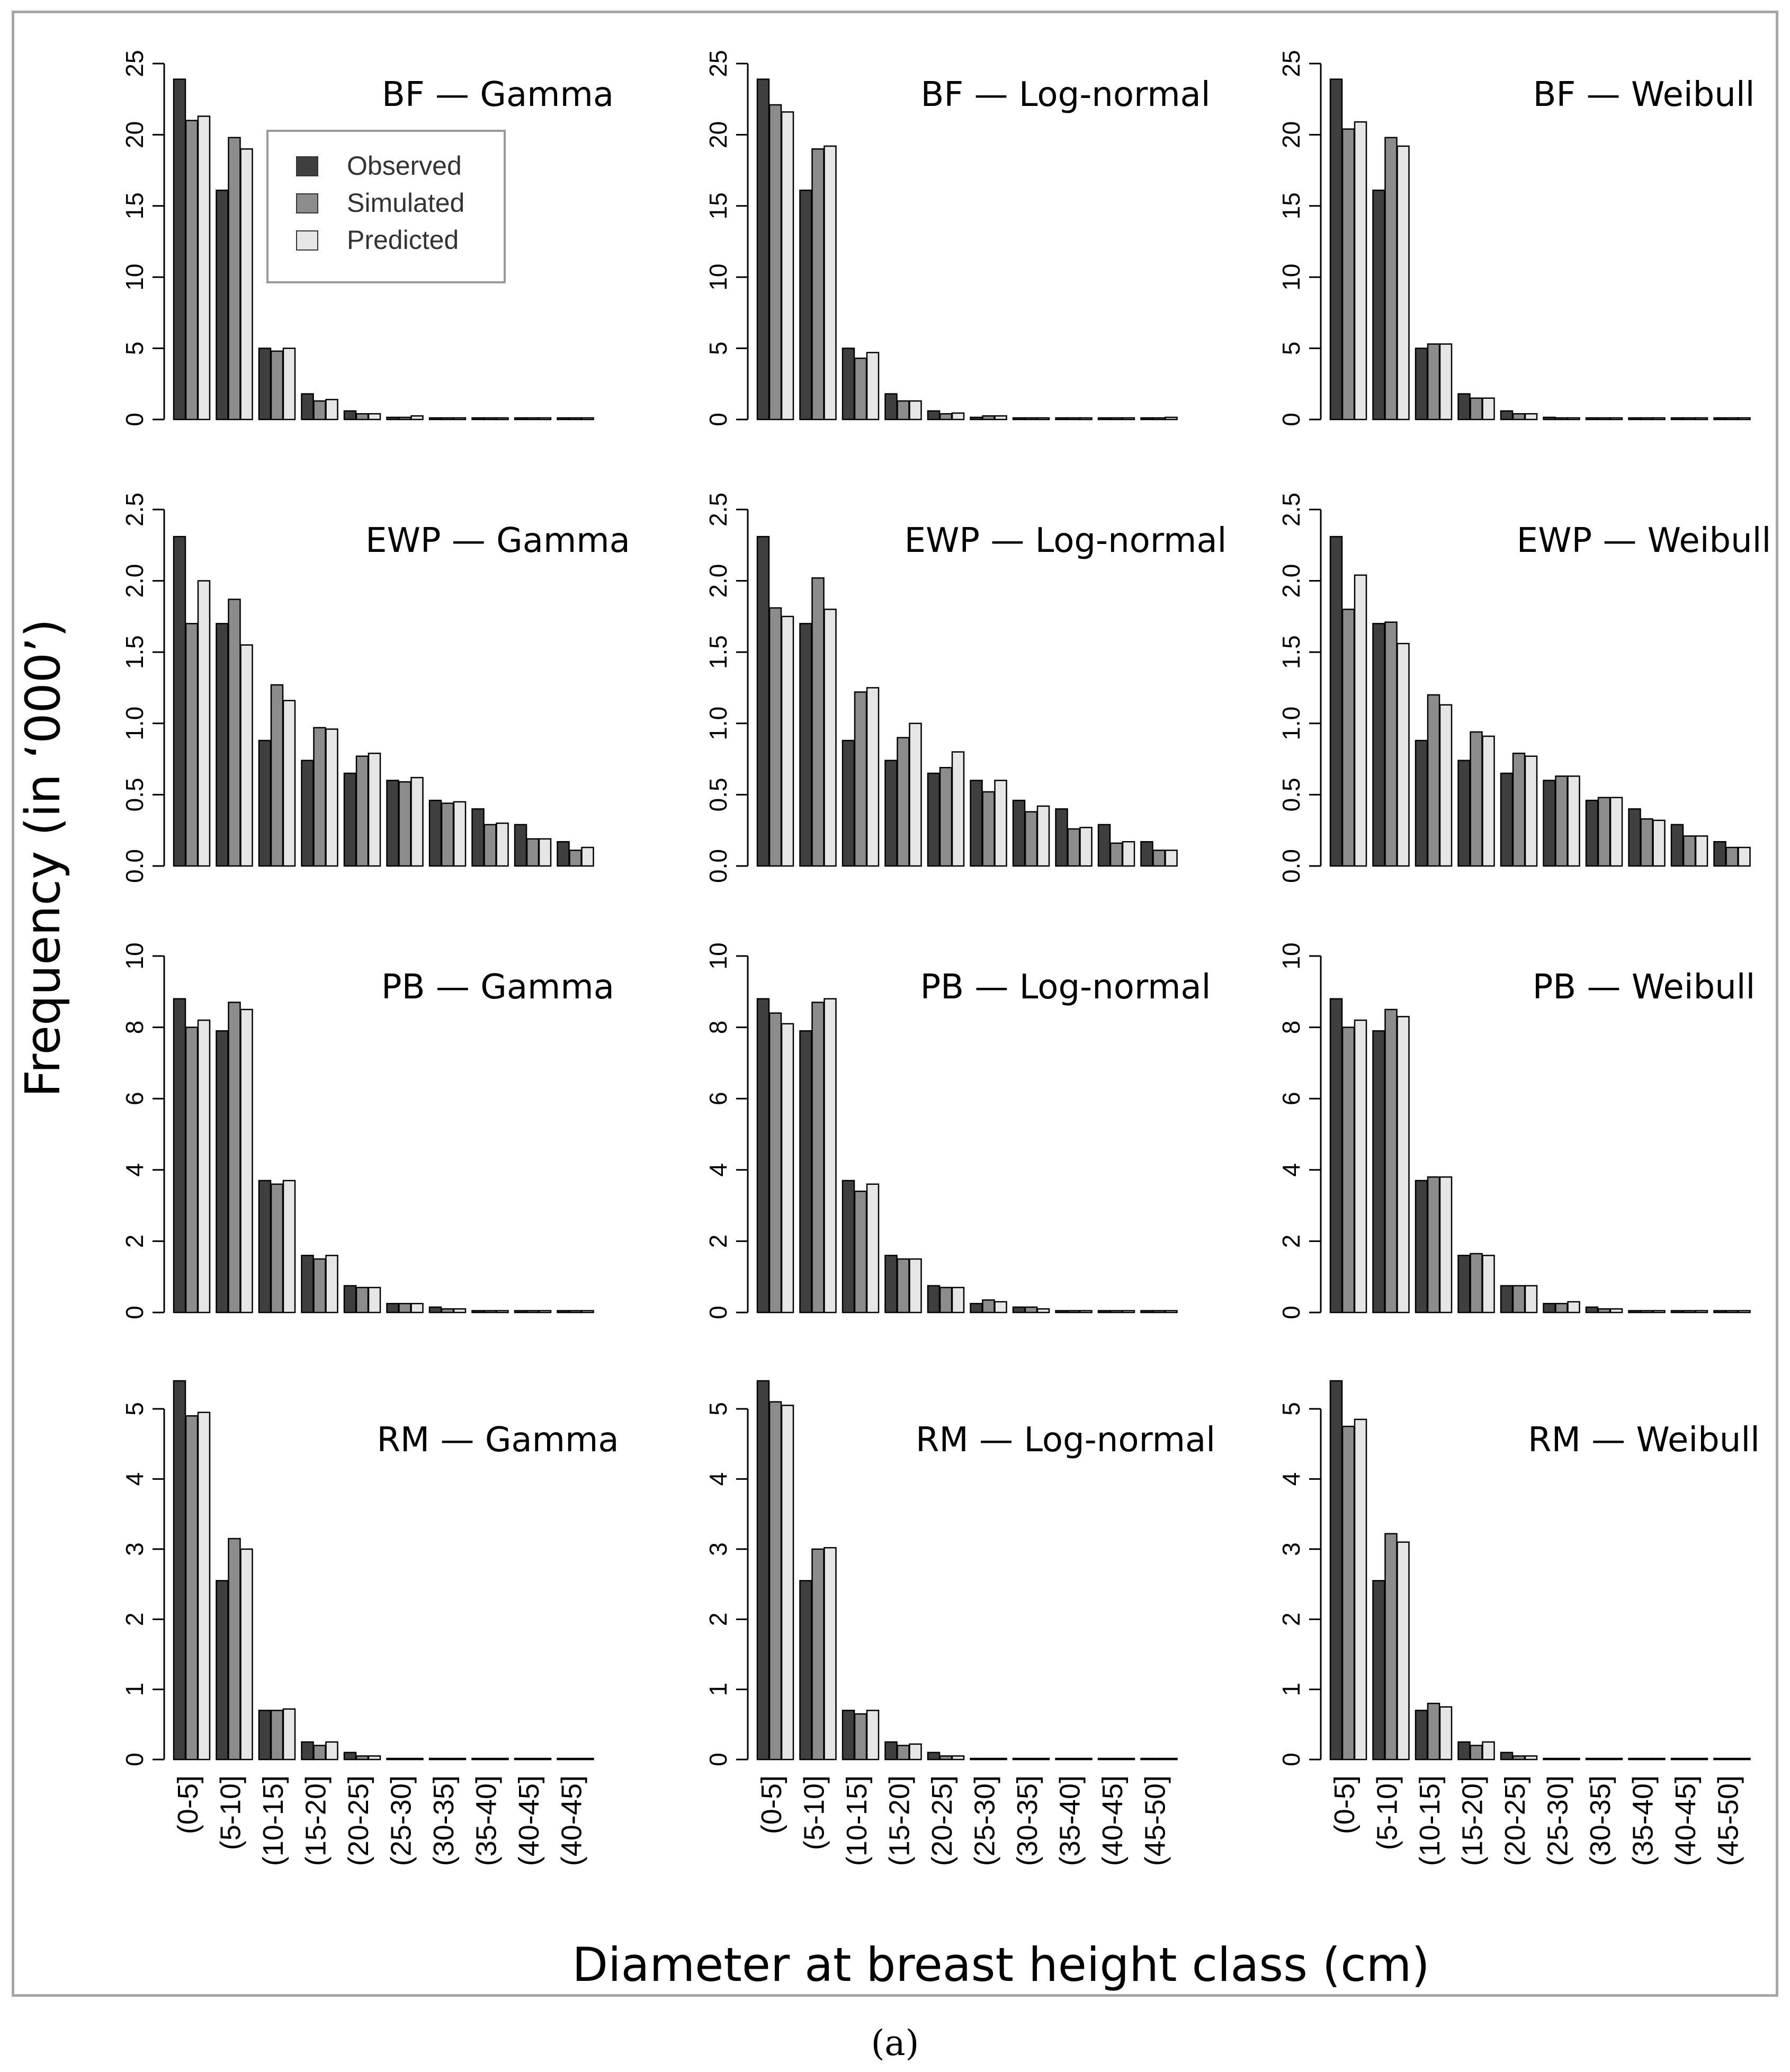 The height and width of the screenshot is (2072, 1790). I want to click on y-tick-label: 2.5, so click(1291, 509).